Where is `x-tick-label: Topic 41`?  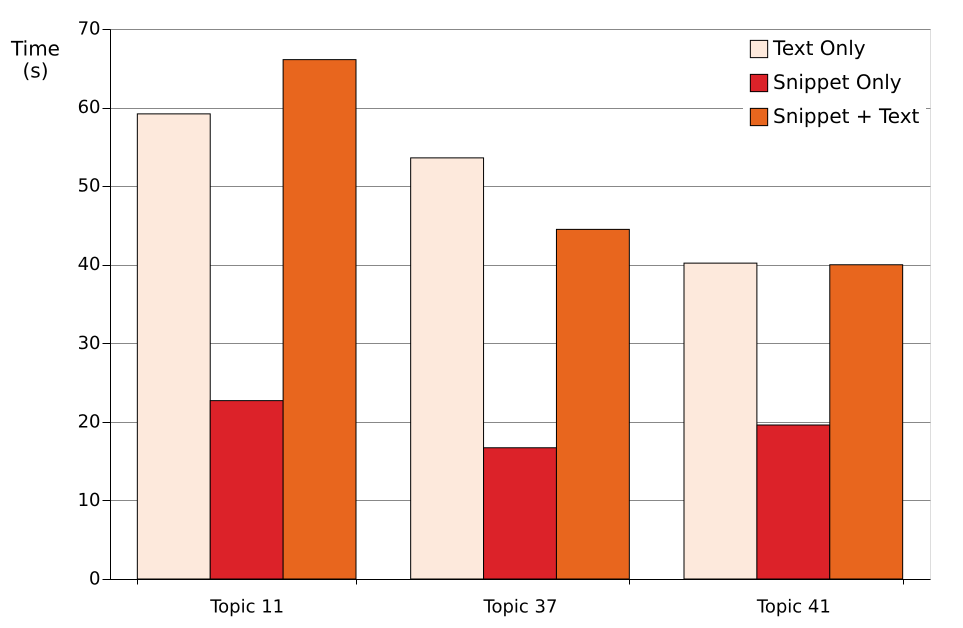
x-tick-label: Topic 41 is located at coordinates (793, 607).